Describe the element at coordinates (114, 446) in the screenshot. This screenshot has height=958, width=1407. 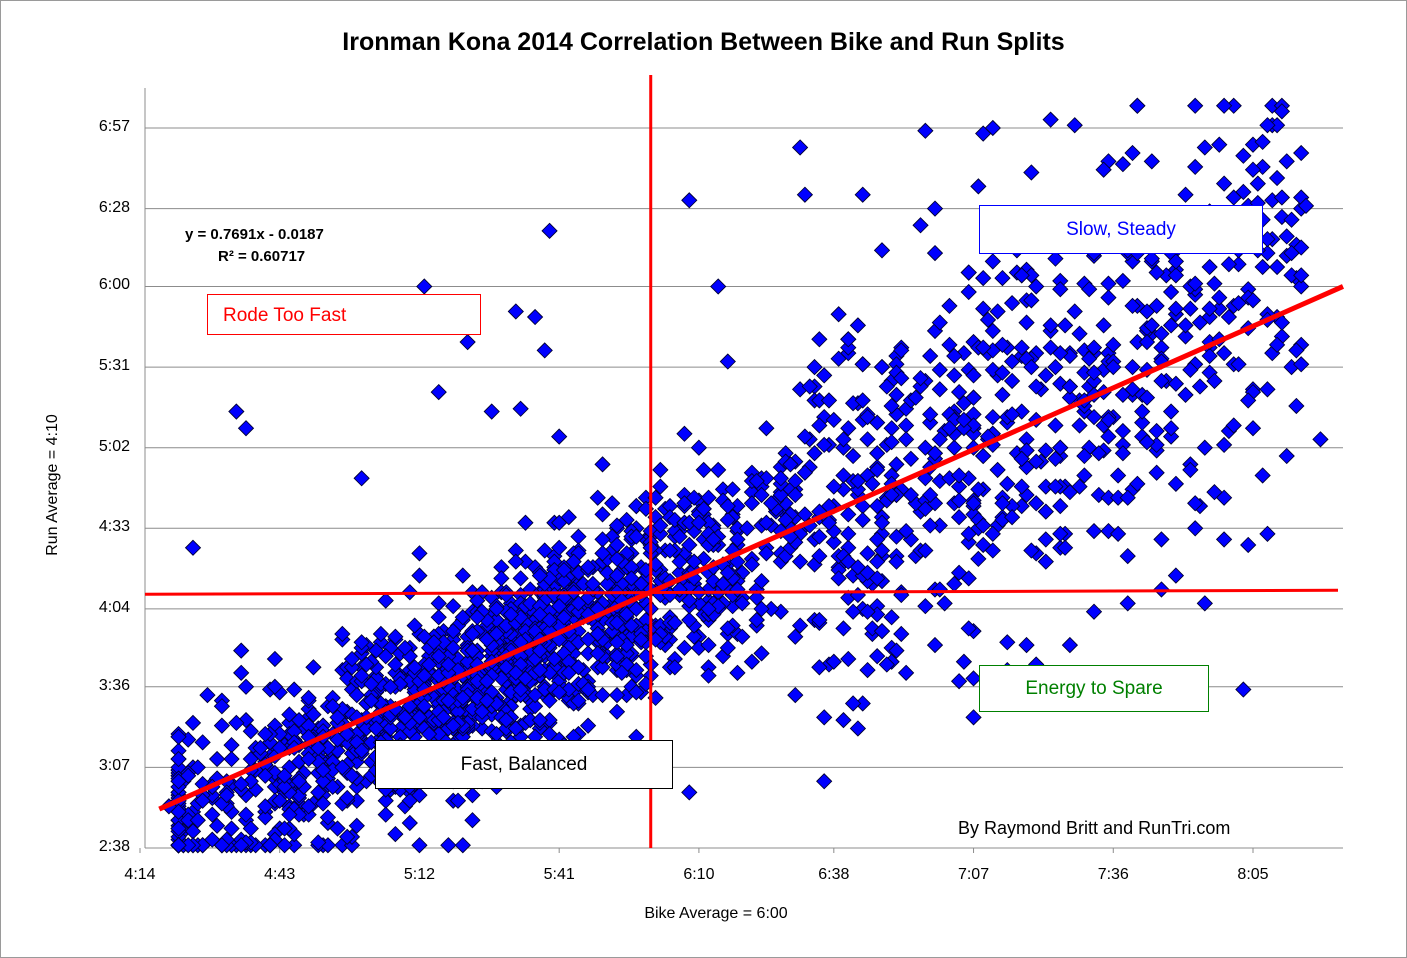
I see `y-tick-label: 5:02` at that location.